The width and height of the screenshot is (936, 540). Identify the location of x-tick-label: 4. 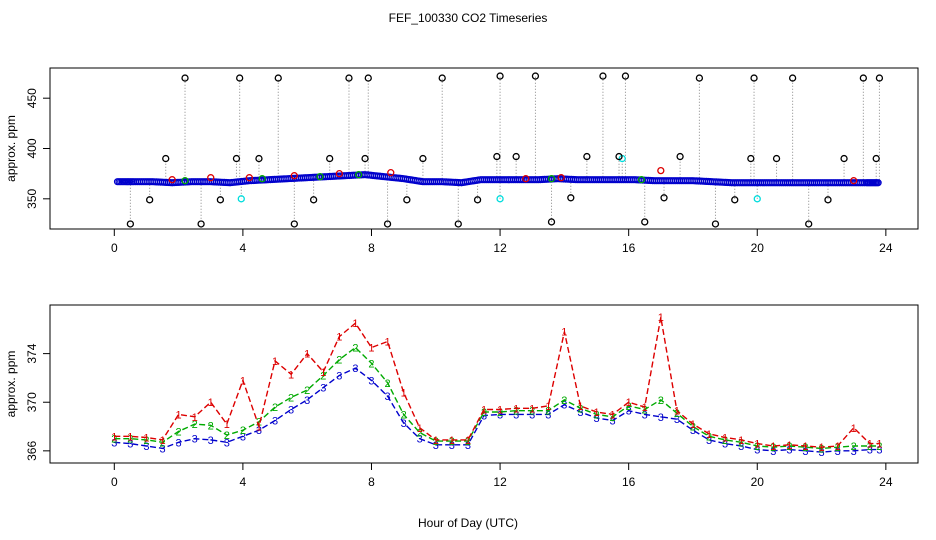
(243, 248).